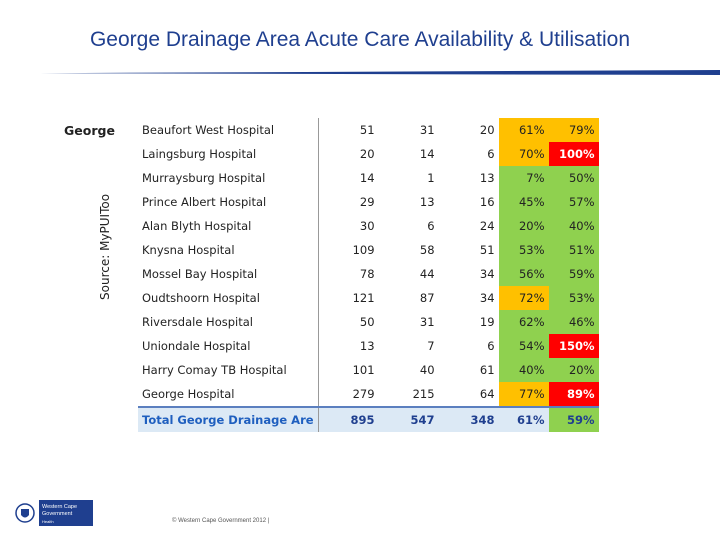 The height and width of the screenshot is (540, 720). What do you see at coordinates (573, 154) in the screenshot?
I see `percent-cell: 100%` at bounding box center [573, 154].